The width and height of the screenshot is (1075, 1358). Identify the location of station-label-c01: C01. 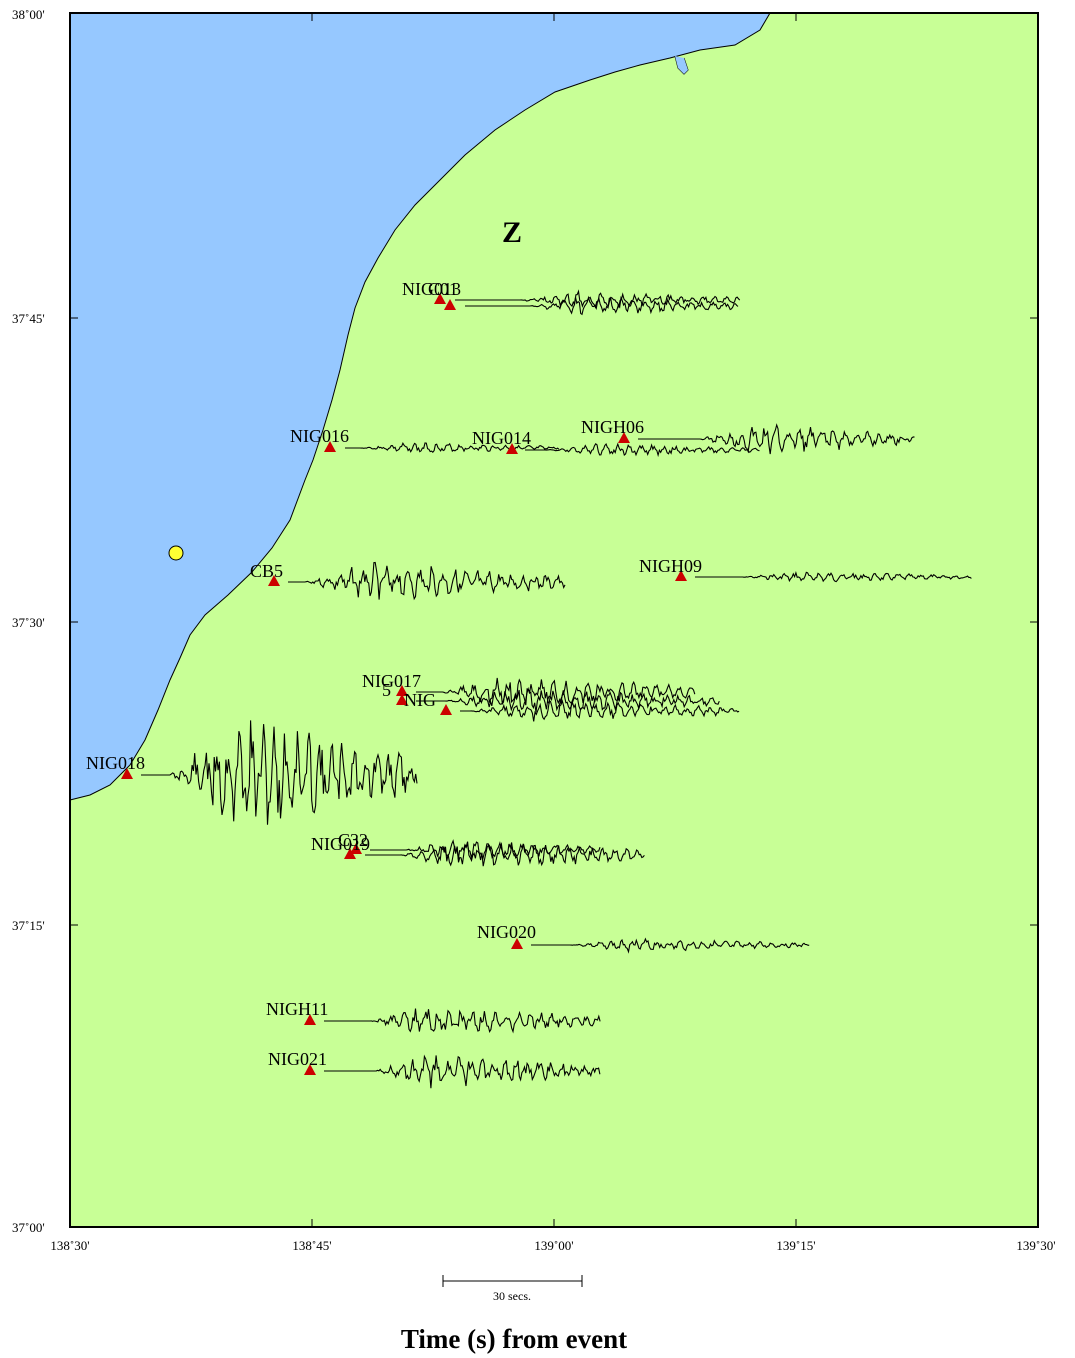
(443, 289).